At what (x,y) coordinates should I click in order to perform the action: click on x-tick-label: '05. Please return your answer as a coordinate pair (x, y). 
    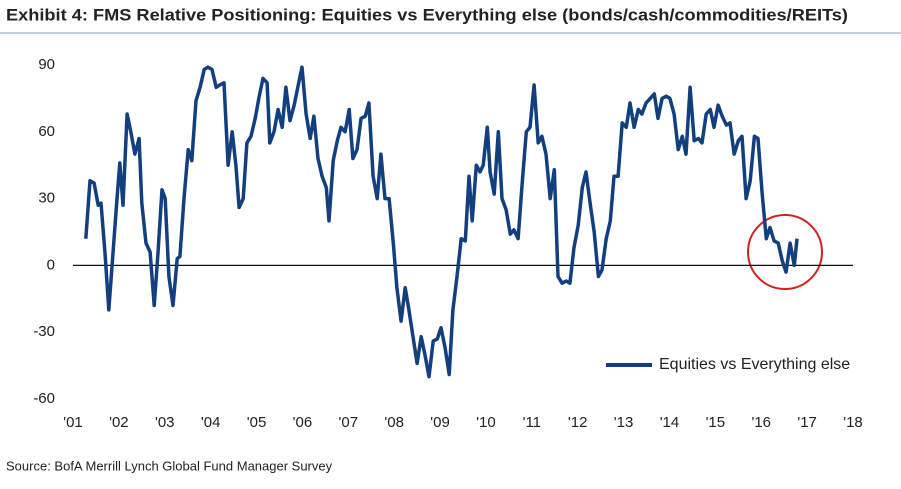
    Looking at the image, I should click on (257, 422).